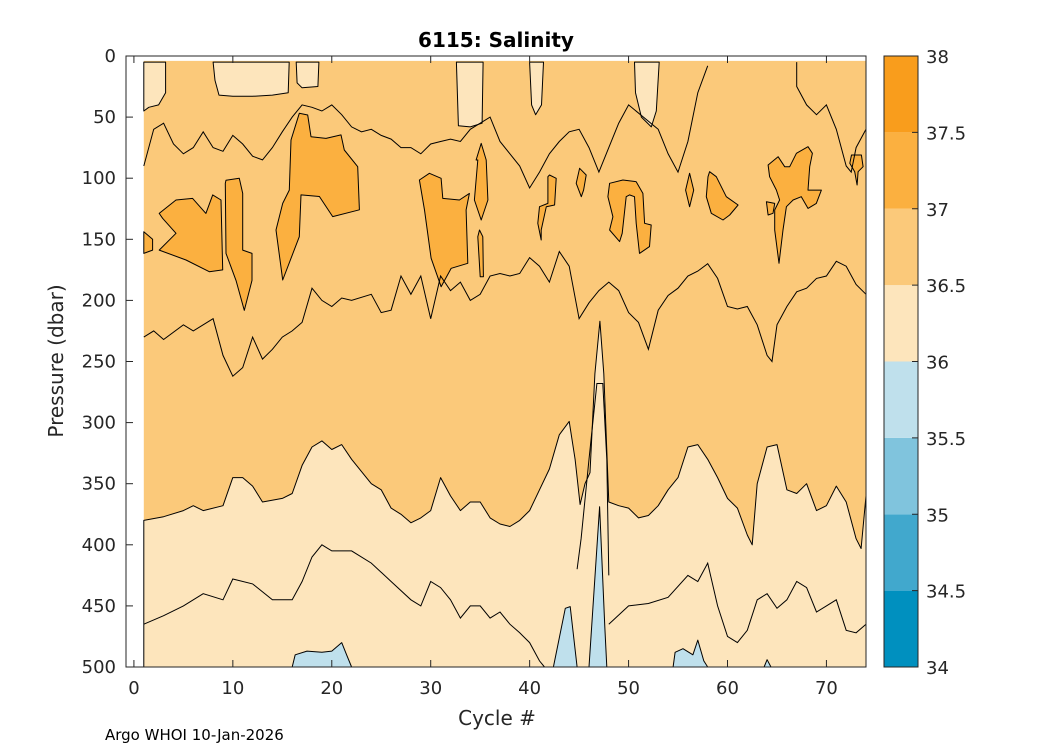  I want to click on colorbar: 34 34.5 35 35.5 36 36.5 37 37.5 38, so click(924, 363).